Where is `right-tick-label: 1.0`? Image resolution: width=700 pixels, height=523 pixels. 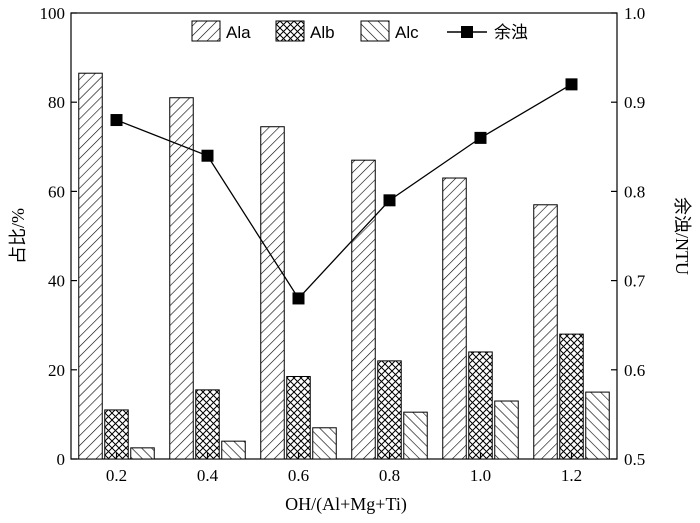
right-tick-label: 1.0 is located at coordinates (634, 13).